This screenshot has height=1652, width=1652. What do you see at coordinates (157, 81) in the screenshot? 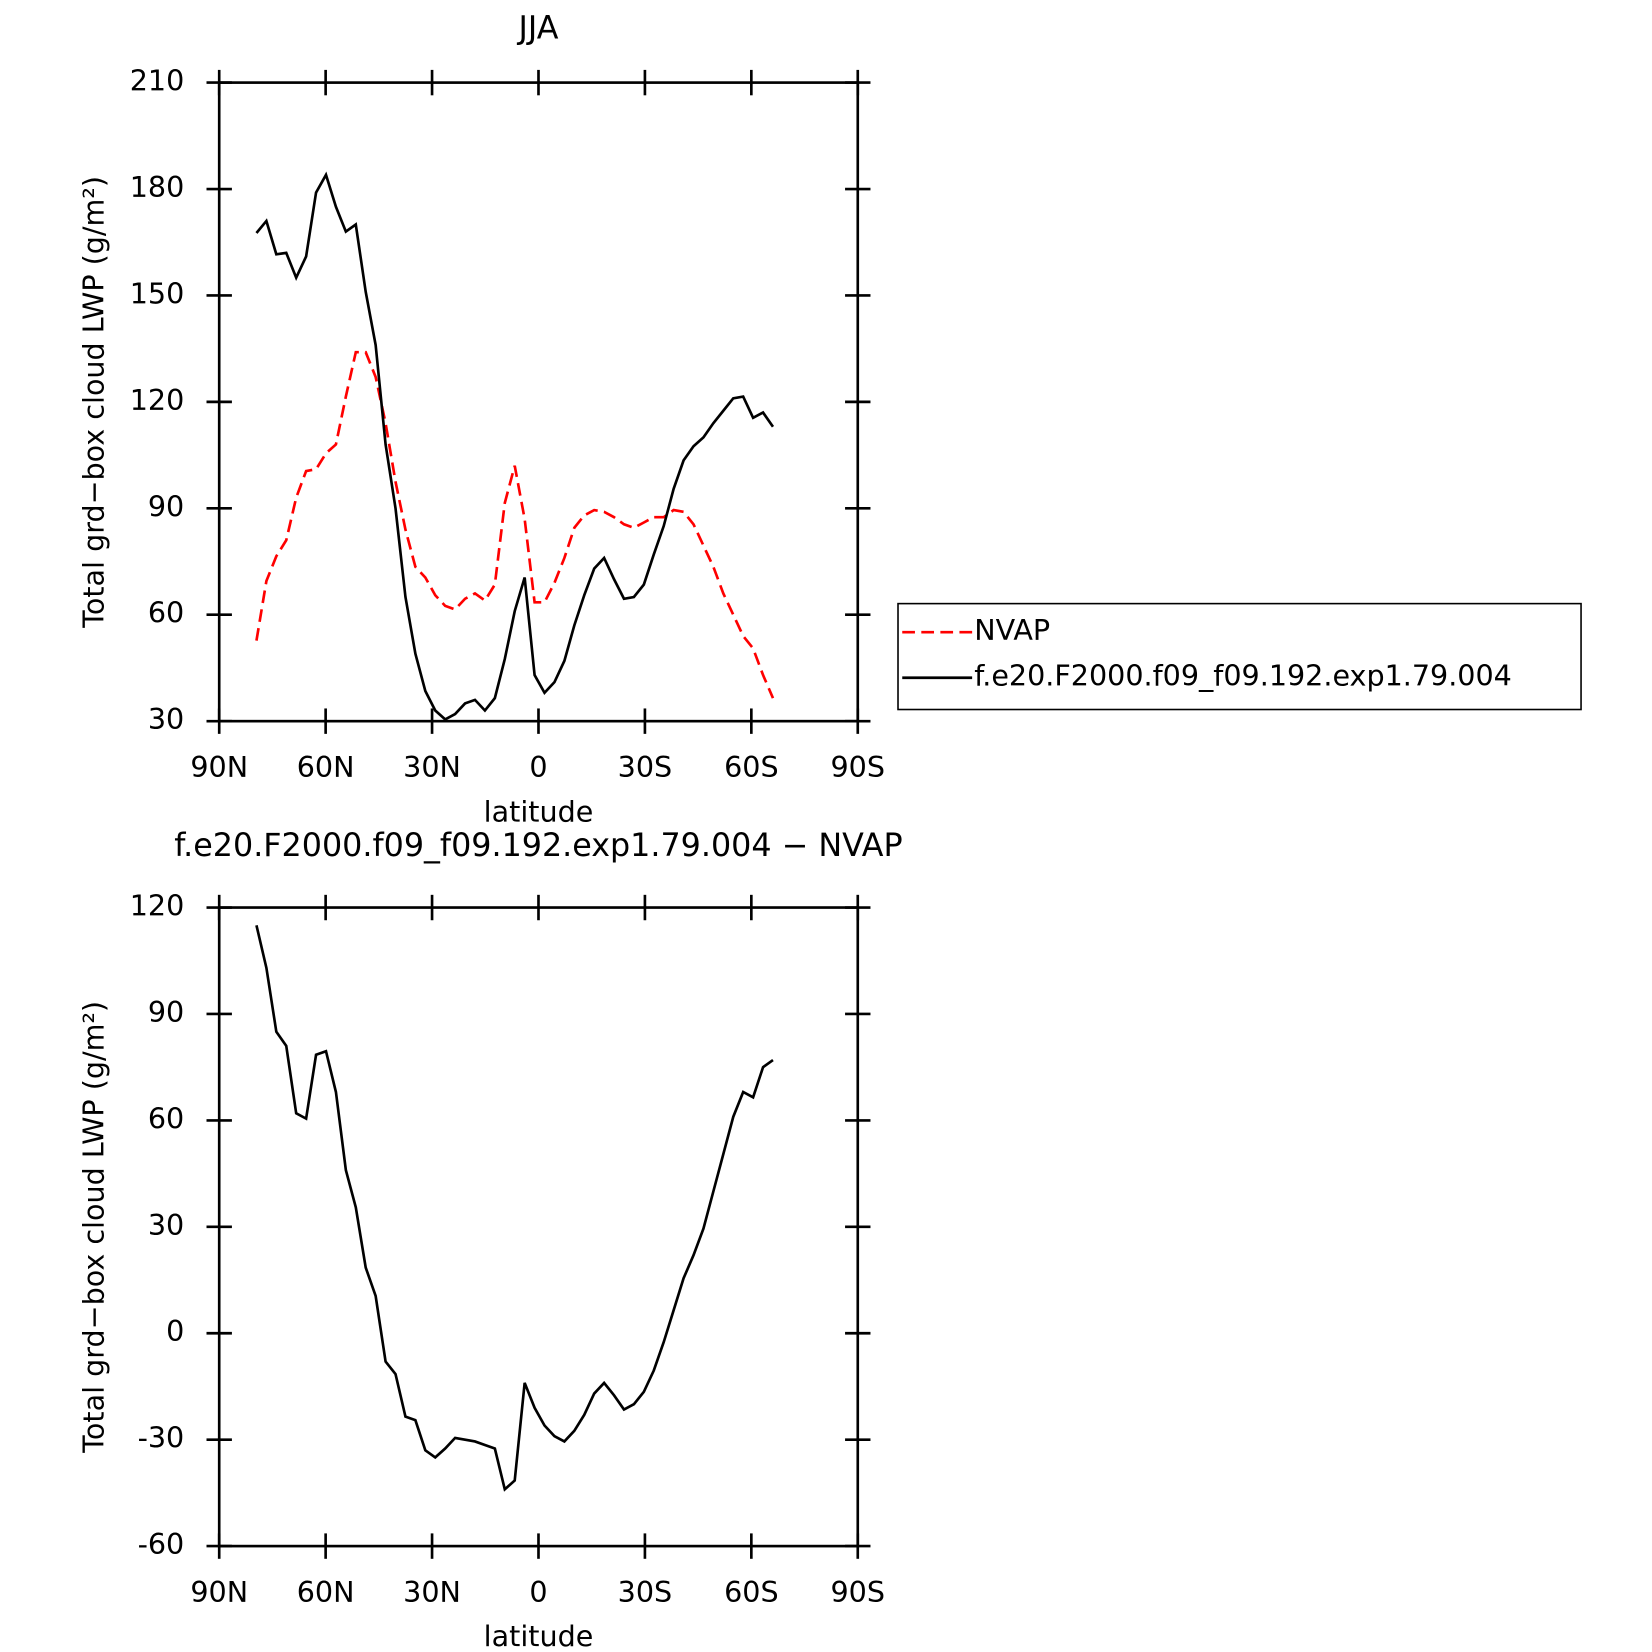
I see `y-tick-label: 210` at bounding box center [157, 81].